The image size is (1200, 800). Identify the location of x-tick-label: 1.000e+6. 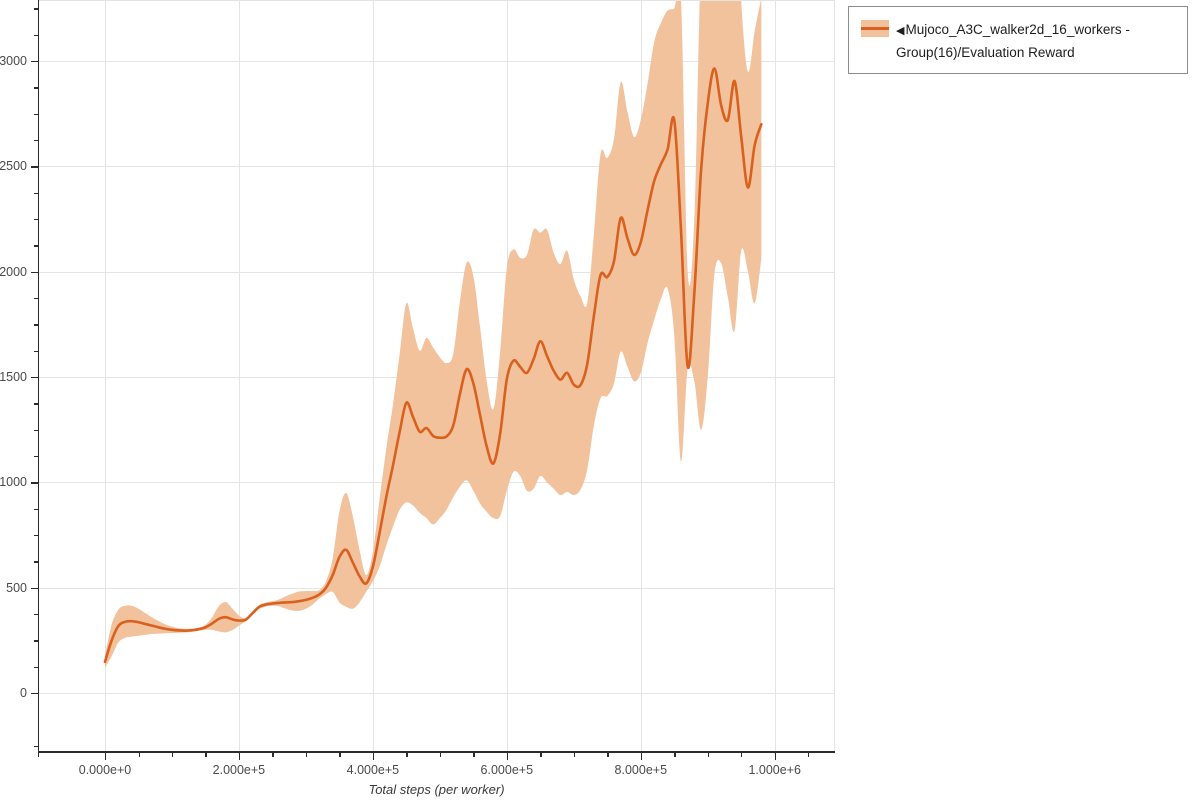
(774, 770).